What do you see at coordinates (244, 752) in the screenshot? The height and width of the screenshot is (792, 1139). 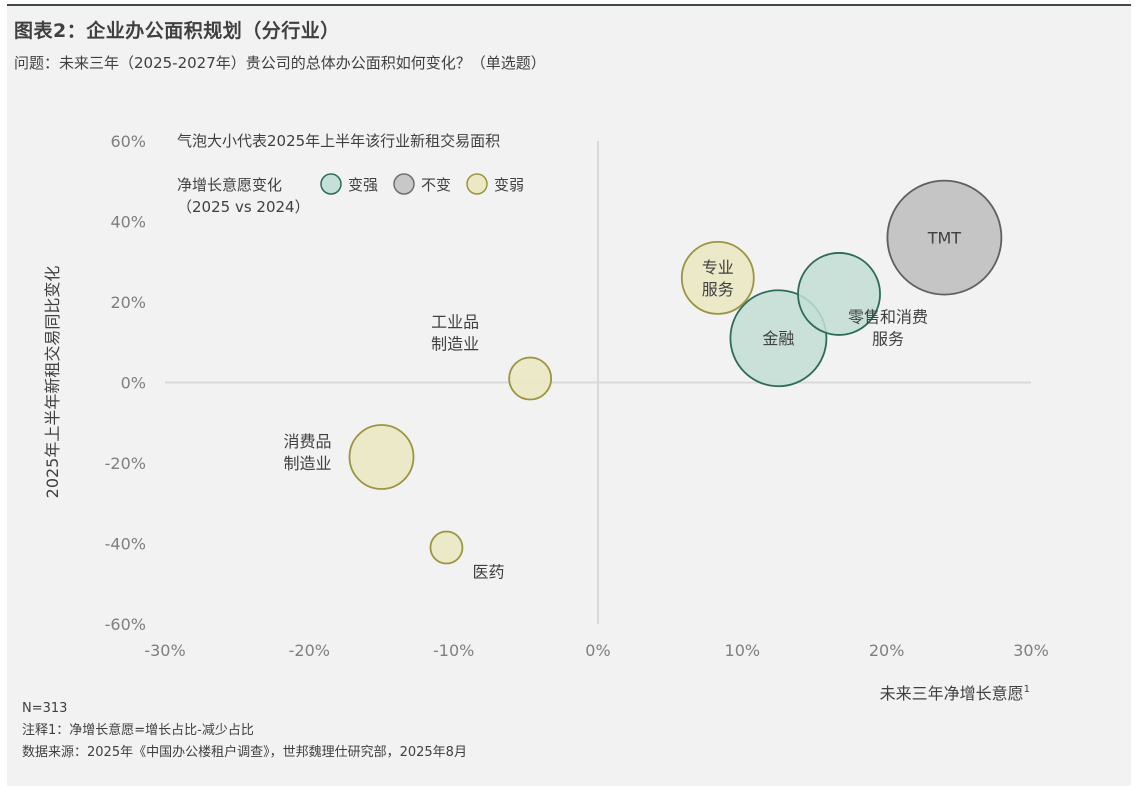 I see `source-note: 数据来源：2025年《中国办公楼租户调查》，世邦魏理仕研究部，2025年8月` at bounding box center [244, 752].